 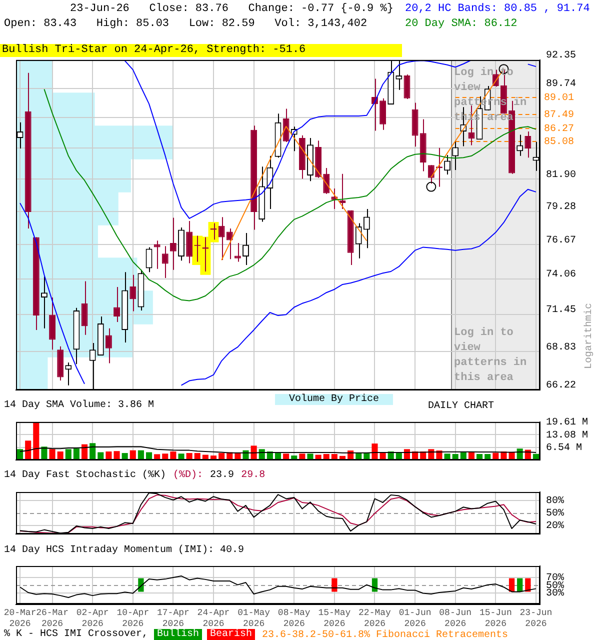 I want to click on y-tick-label: 50%, so click(x=555, y=514).